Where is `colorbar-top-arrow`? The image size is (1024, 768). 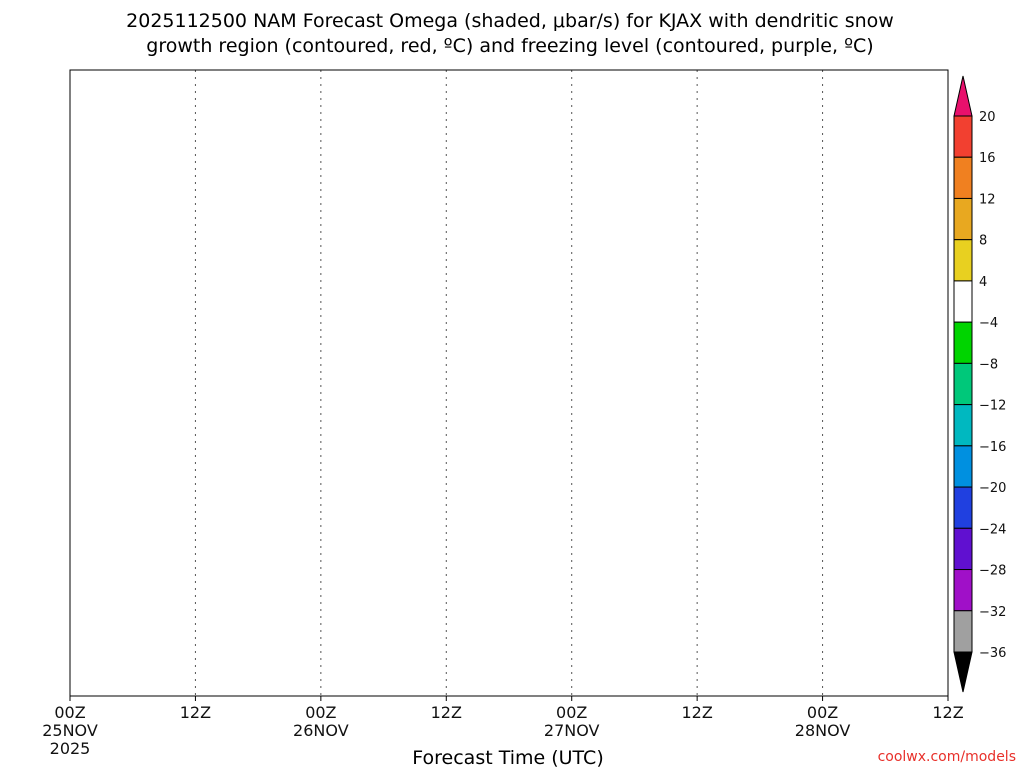
colorbar-top-arrow is located at coordinates (963, 96).